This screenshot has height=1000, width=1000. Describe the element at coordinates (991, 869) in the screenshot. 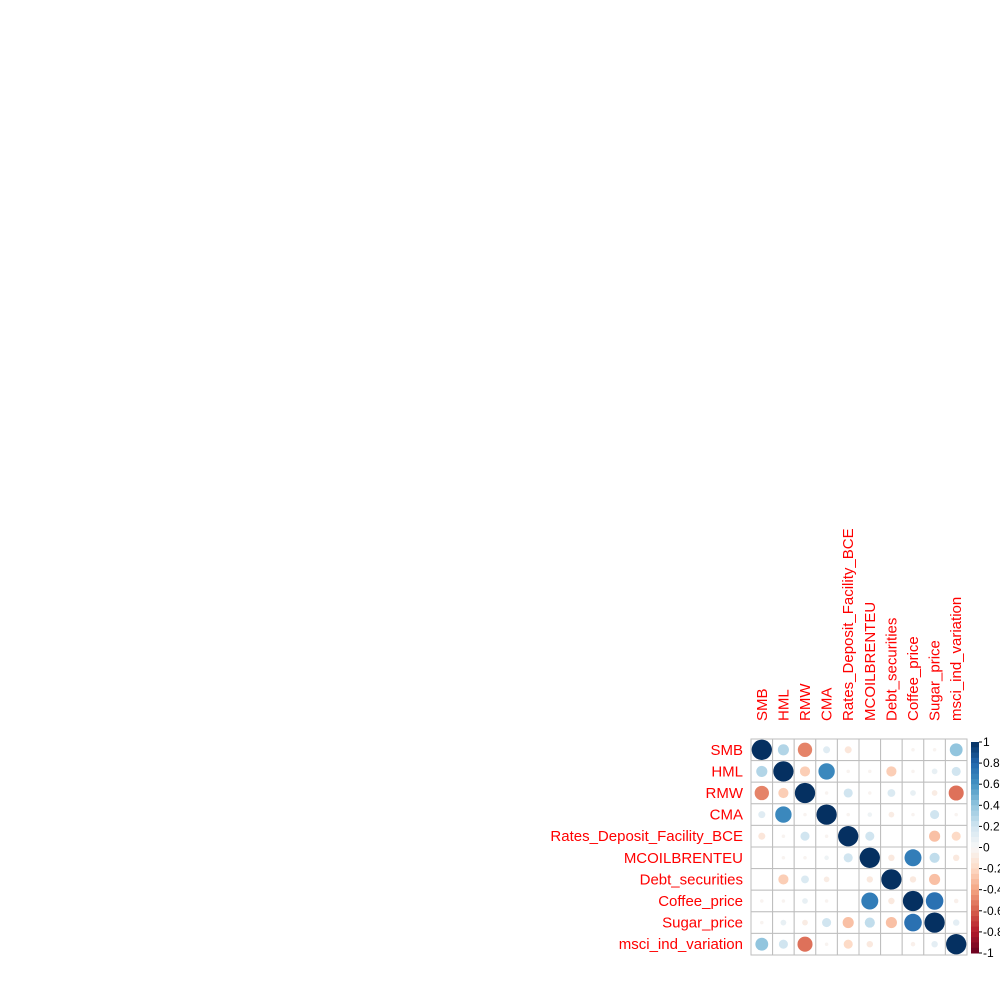

I see `legend-tick-label: -0.2` at that location.